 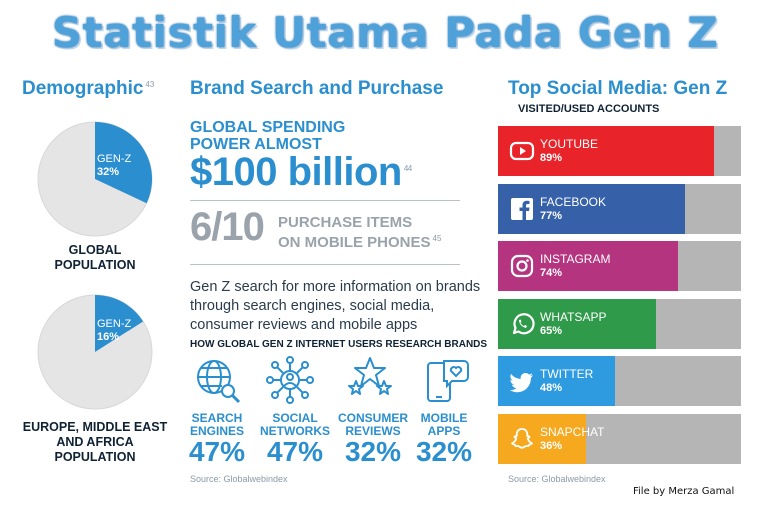 I want to click on pie-label: GEN-Z 32%, so click(x=114, y=166).